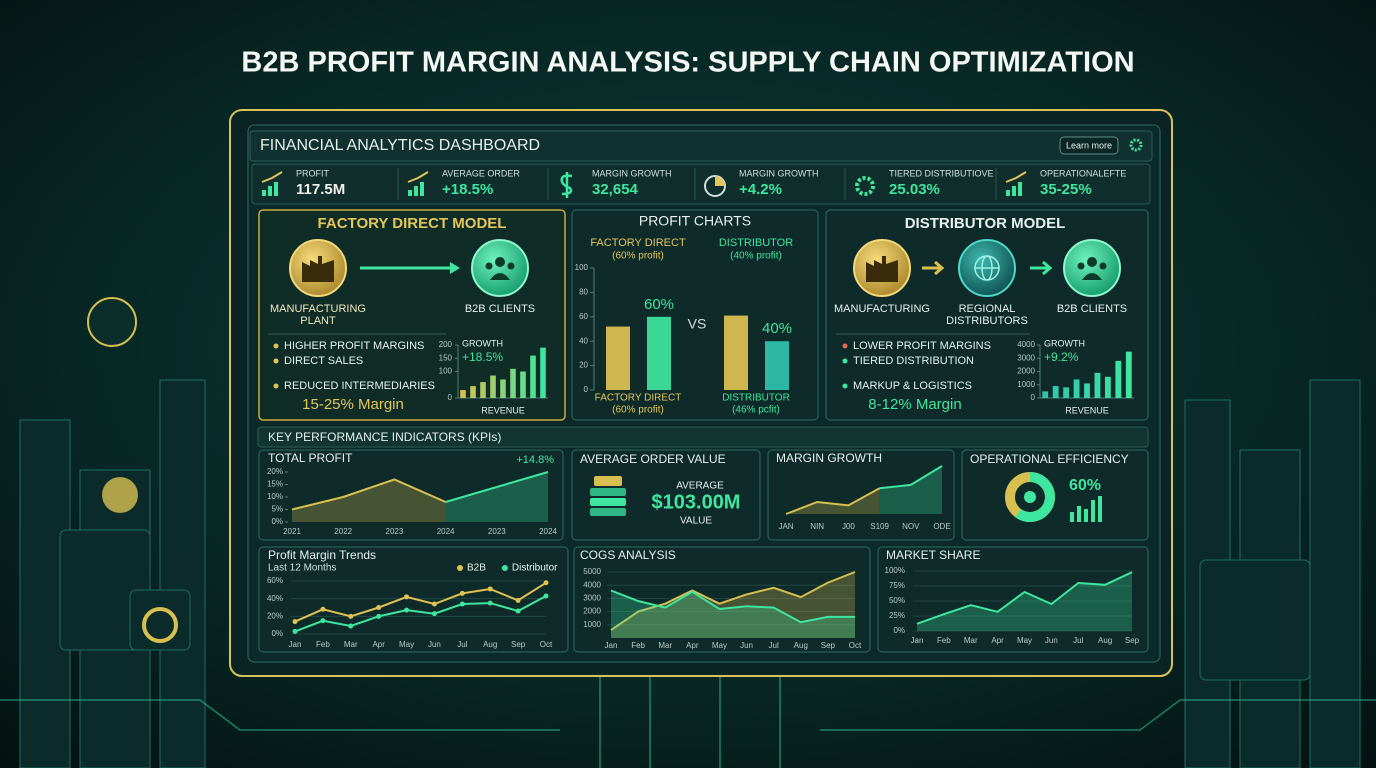 This screenshot has width=1376, height=768. I want to click on kpi-label: MARGIN GROWTH, so click(632, 173).